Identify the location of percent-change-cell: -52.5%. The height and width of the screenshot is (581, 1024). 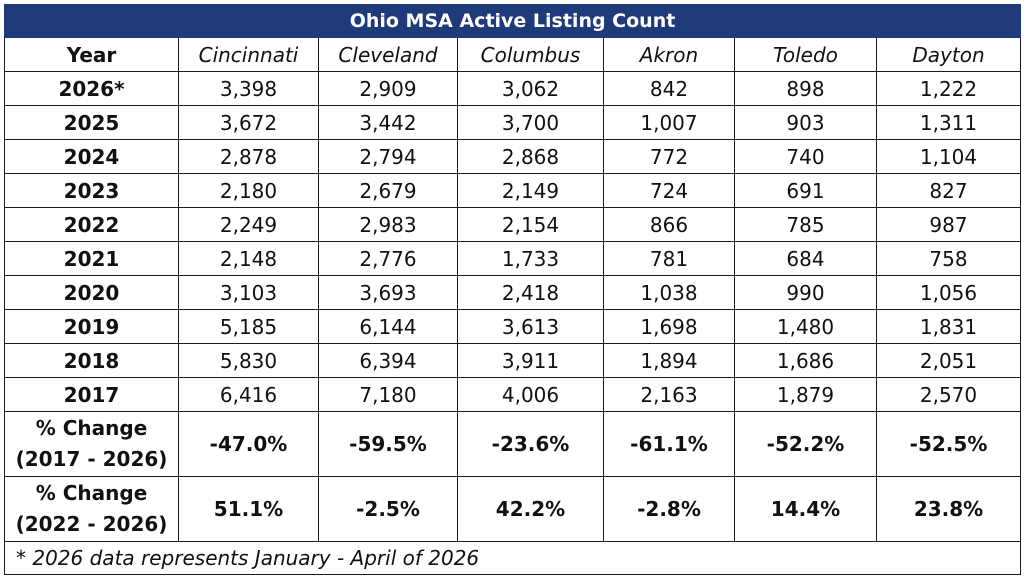
(948, 444).